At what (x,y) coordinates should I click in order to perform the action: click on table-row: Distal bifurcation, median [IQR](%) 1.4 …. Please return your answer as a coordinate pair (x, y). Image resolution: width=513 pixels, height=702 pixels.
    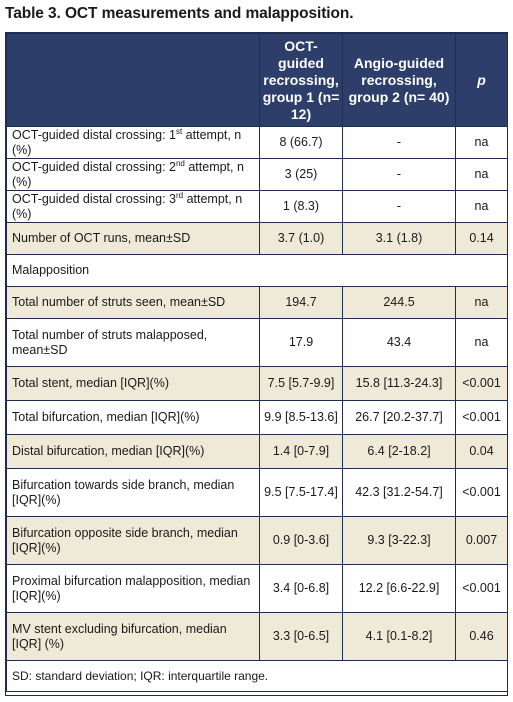
    Looking at the image, I should click on (257, 451).